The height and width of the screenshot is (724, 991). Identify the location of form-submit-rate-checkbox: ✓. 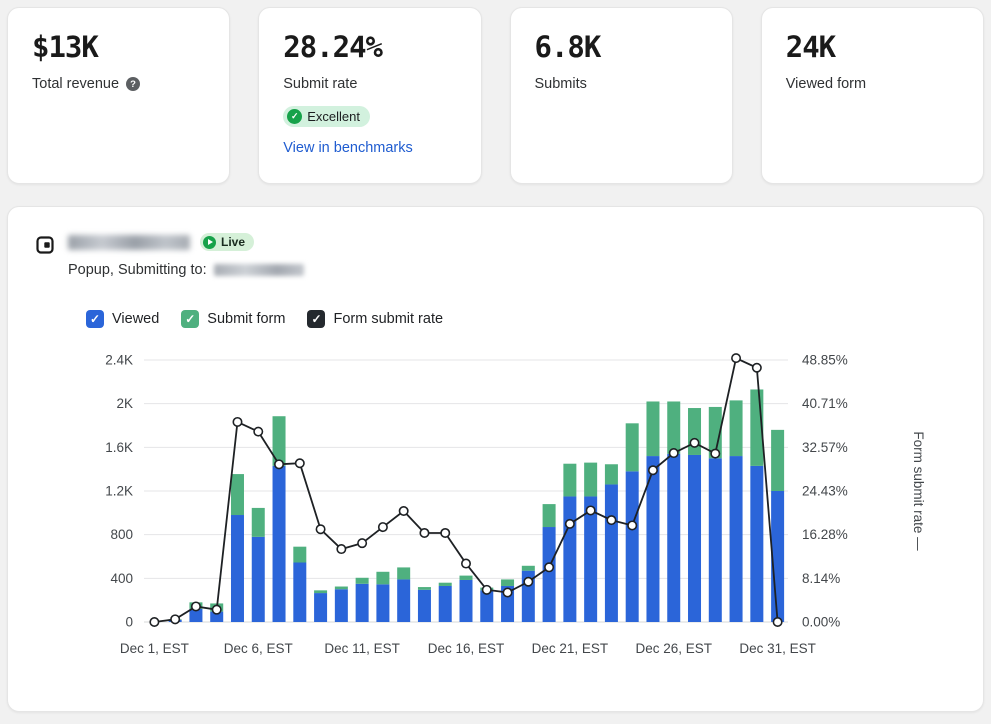
(316, 319).